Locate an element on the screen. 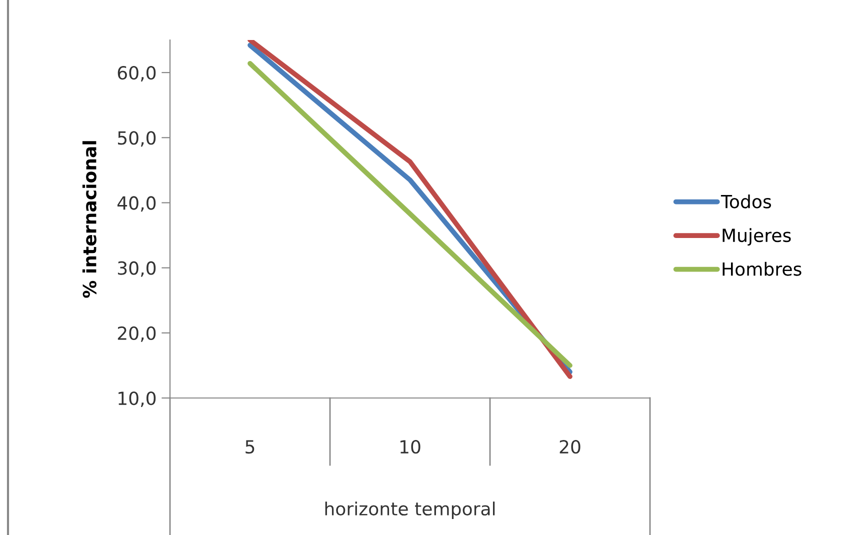 The image size is (862, 535). x-axis-title: horizonte temporal is located at coordinates (410, 511).